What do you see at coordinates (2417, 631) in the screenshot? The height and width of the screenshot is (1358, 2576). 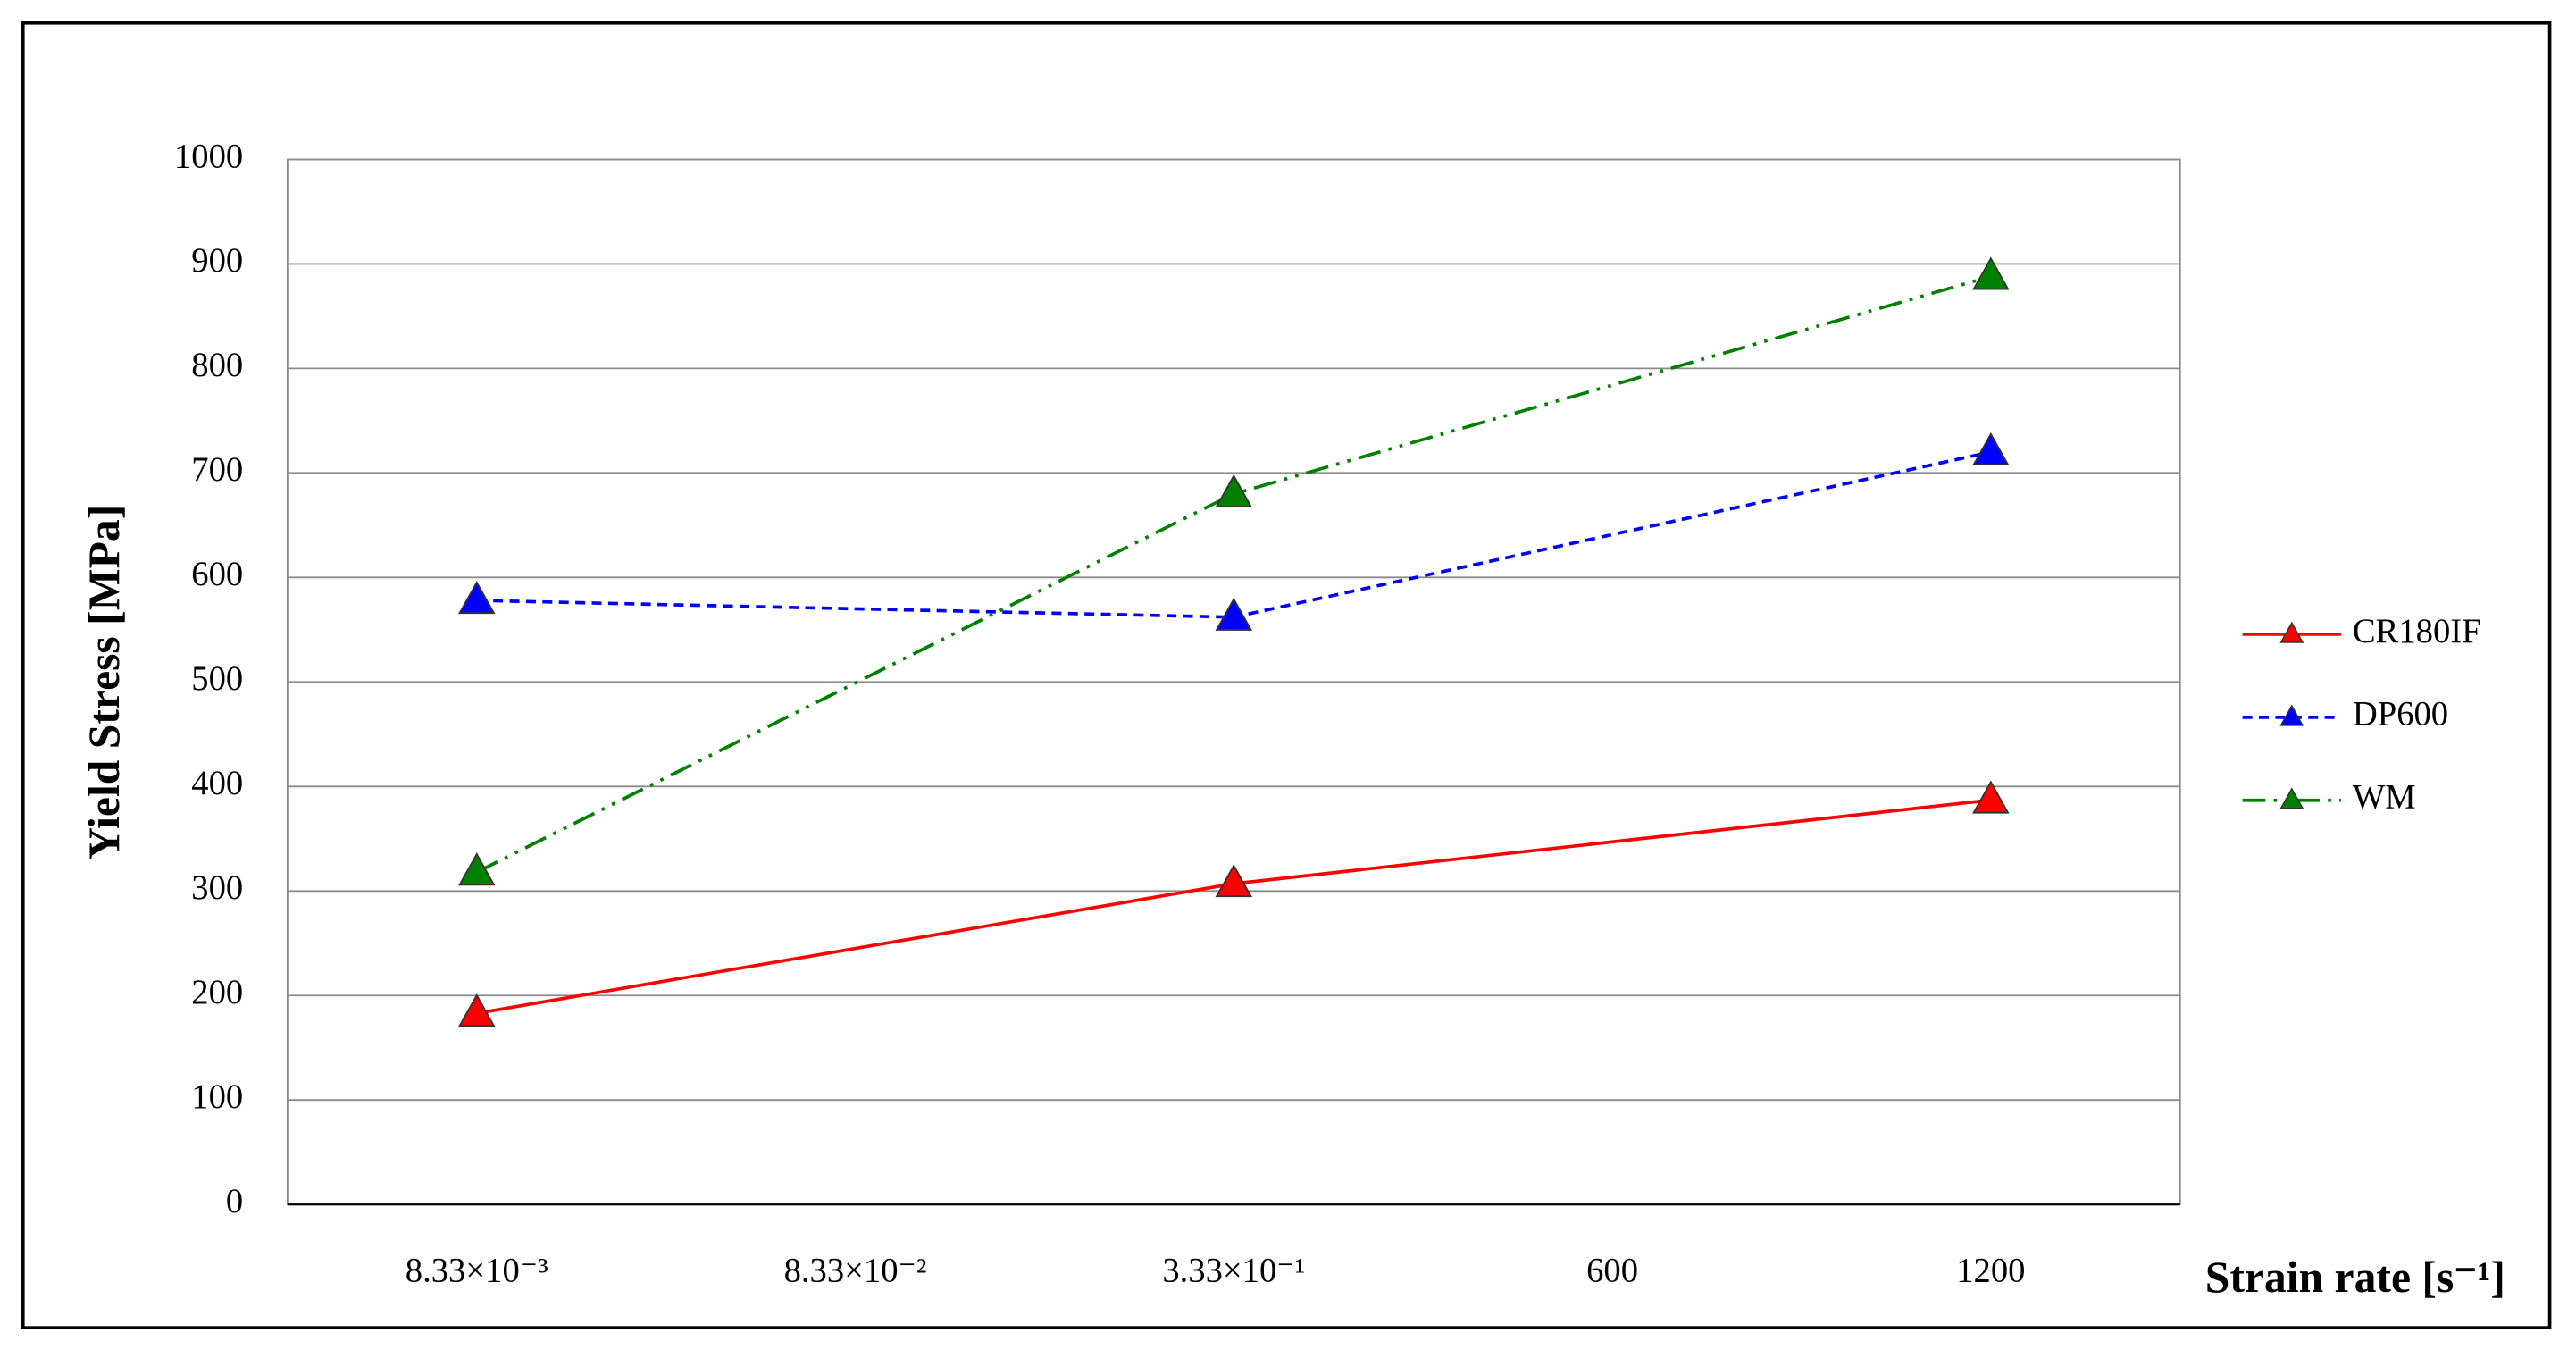 I see `legend-label: CR180IF` at bounding box center [2417, 631].